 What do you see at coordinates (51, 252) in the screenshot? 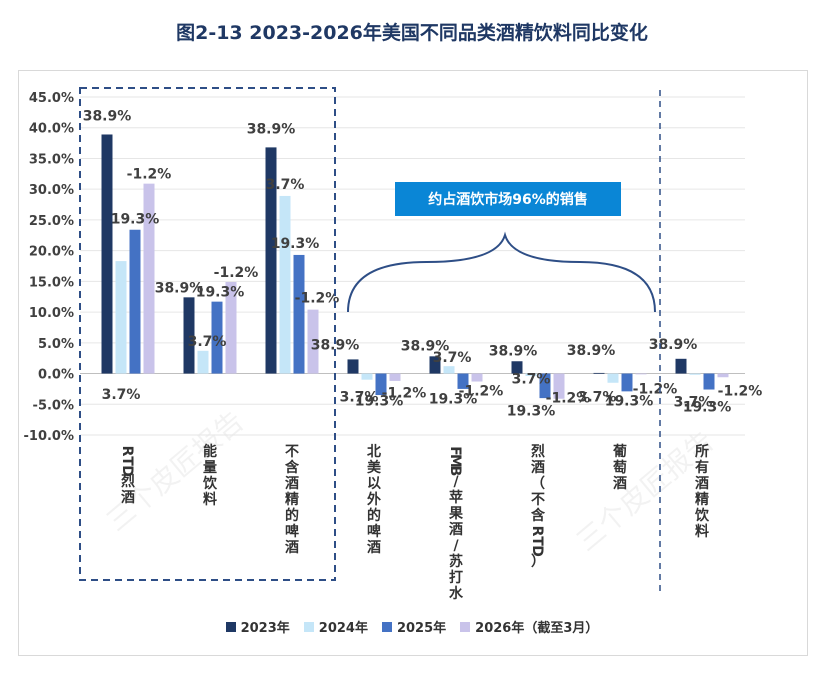
I see `y-tick-label: 20.0%` at bounding box center [51, 252].